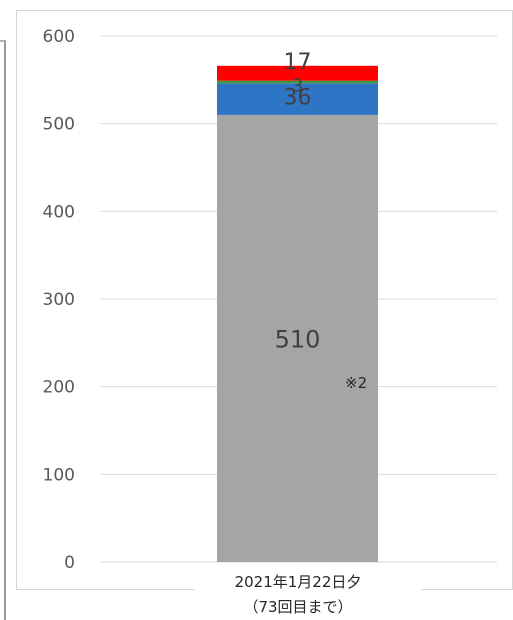 The height and width of the screenshot is (620, 513). I want to click on y-tick-label: 100, so click(59, 475).